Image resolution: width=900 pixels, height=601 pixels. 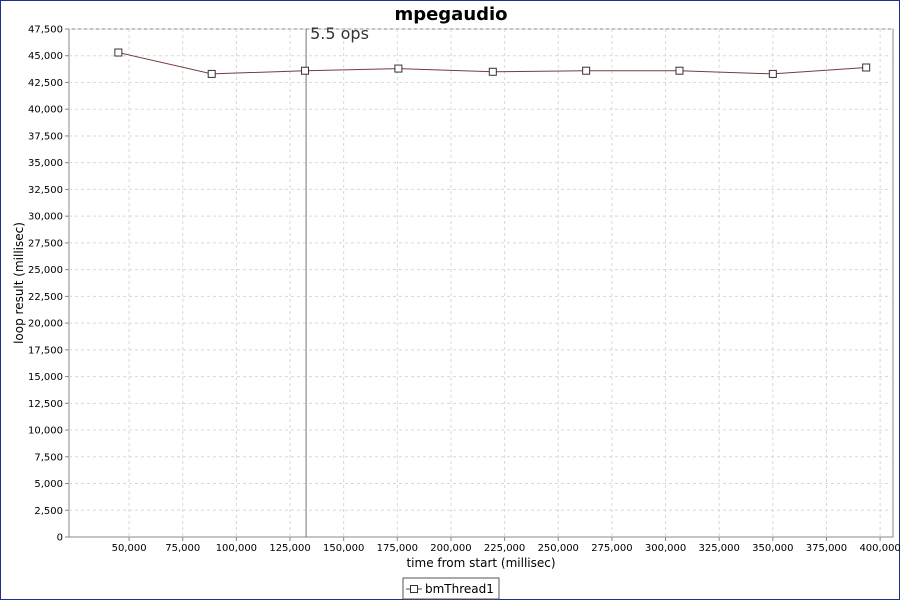 What do you see at coordinates (48, 457) in the screenshot?
I see `y-tick-label: 7,500` at bounding box center [48, 457].